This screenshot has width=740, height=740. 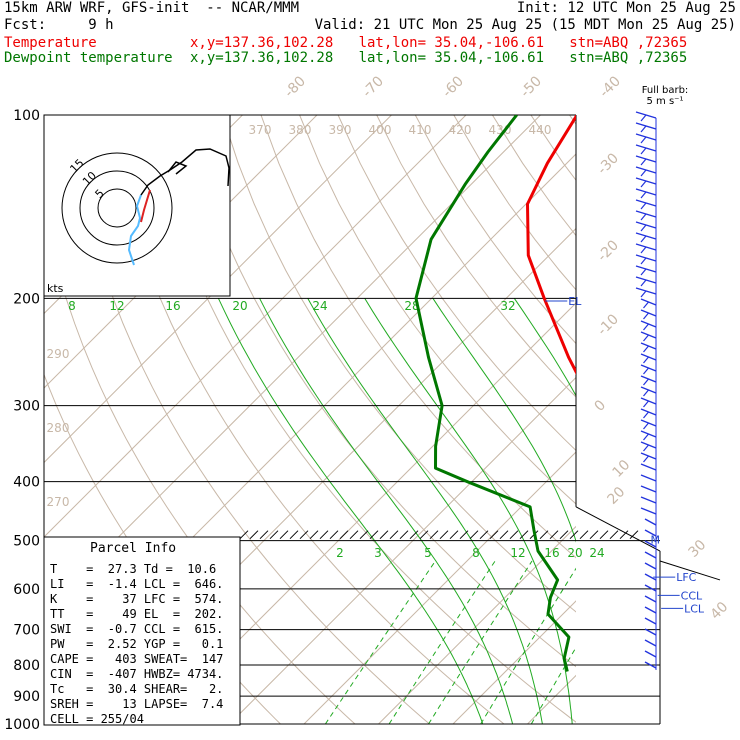 I want to click on mixing-ratio-label: 2, so click(x=340, y=553).